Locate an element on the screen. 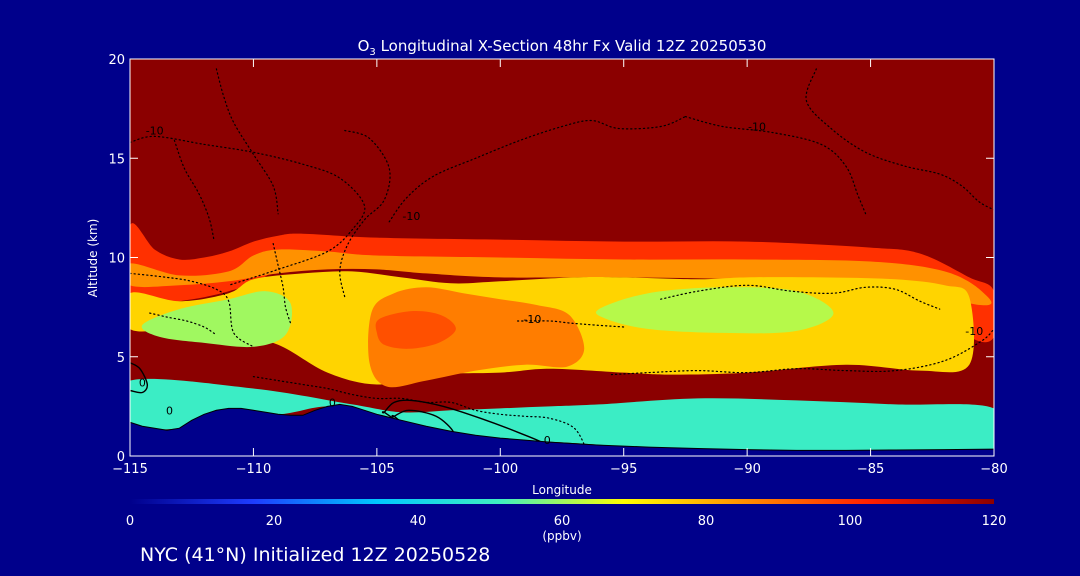 Image resolution: width=1080 pixels, height=576 pixels. x-tick-label: −85 is located at coordinates (870, 469).